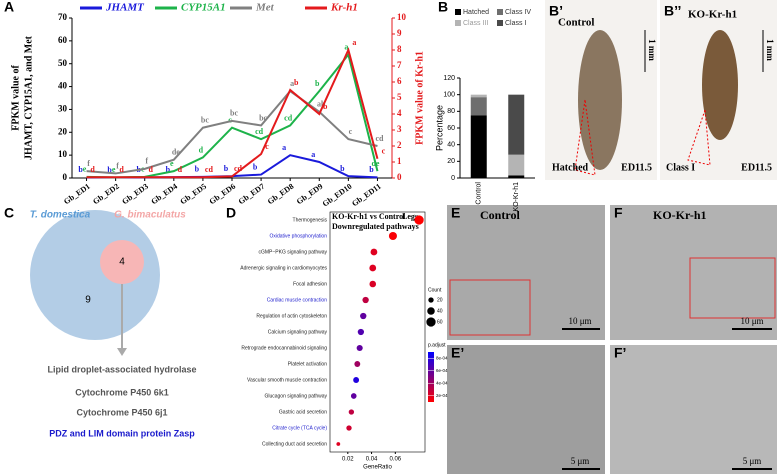 This screenshot has height=474, width=777. What do you see at coordinates (121, 412) in the screenshot?
I see `gene: Cytochrome P450 6j1` at bounding box center [121, 412].